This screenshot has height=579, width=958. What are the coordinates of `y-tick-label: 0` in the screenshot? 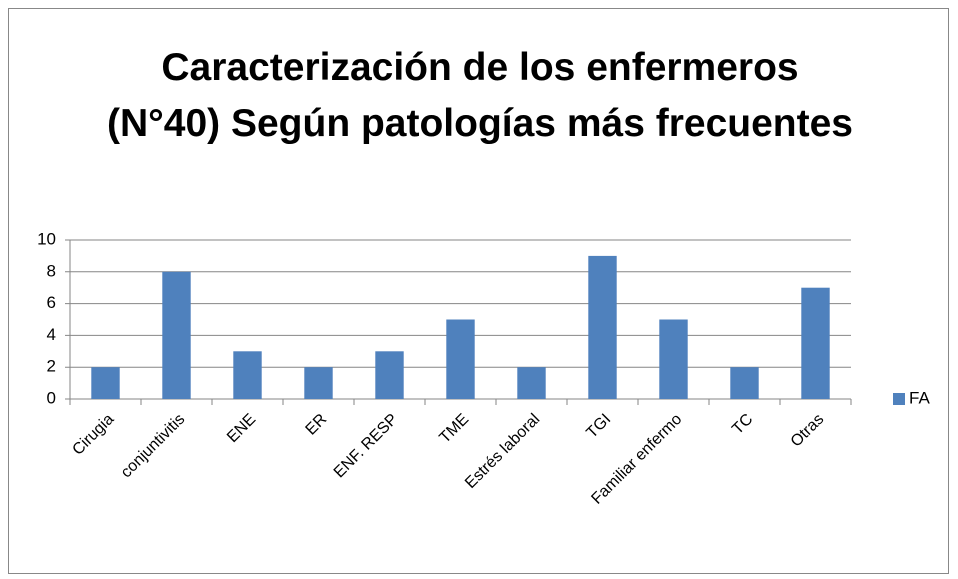 It's located at (51, 397).